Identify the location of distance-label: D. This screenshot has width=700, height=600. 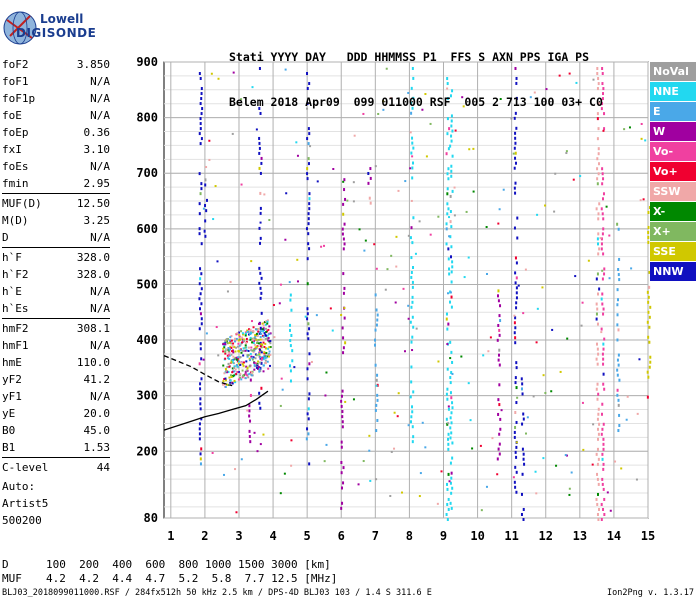
(5, 564).